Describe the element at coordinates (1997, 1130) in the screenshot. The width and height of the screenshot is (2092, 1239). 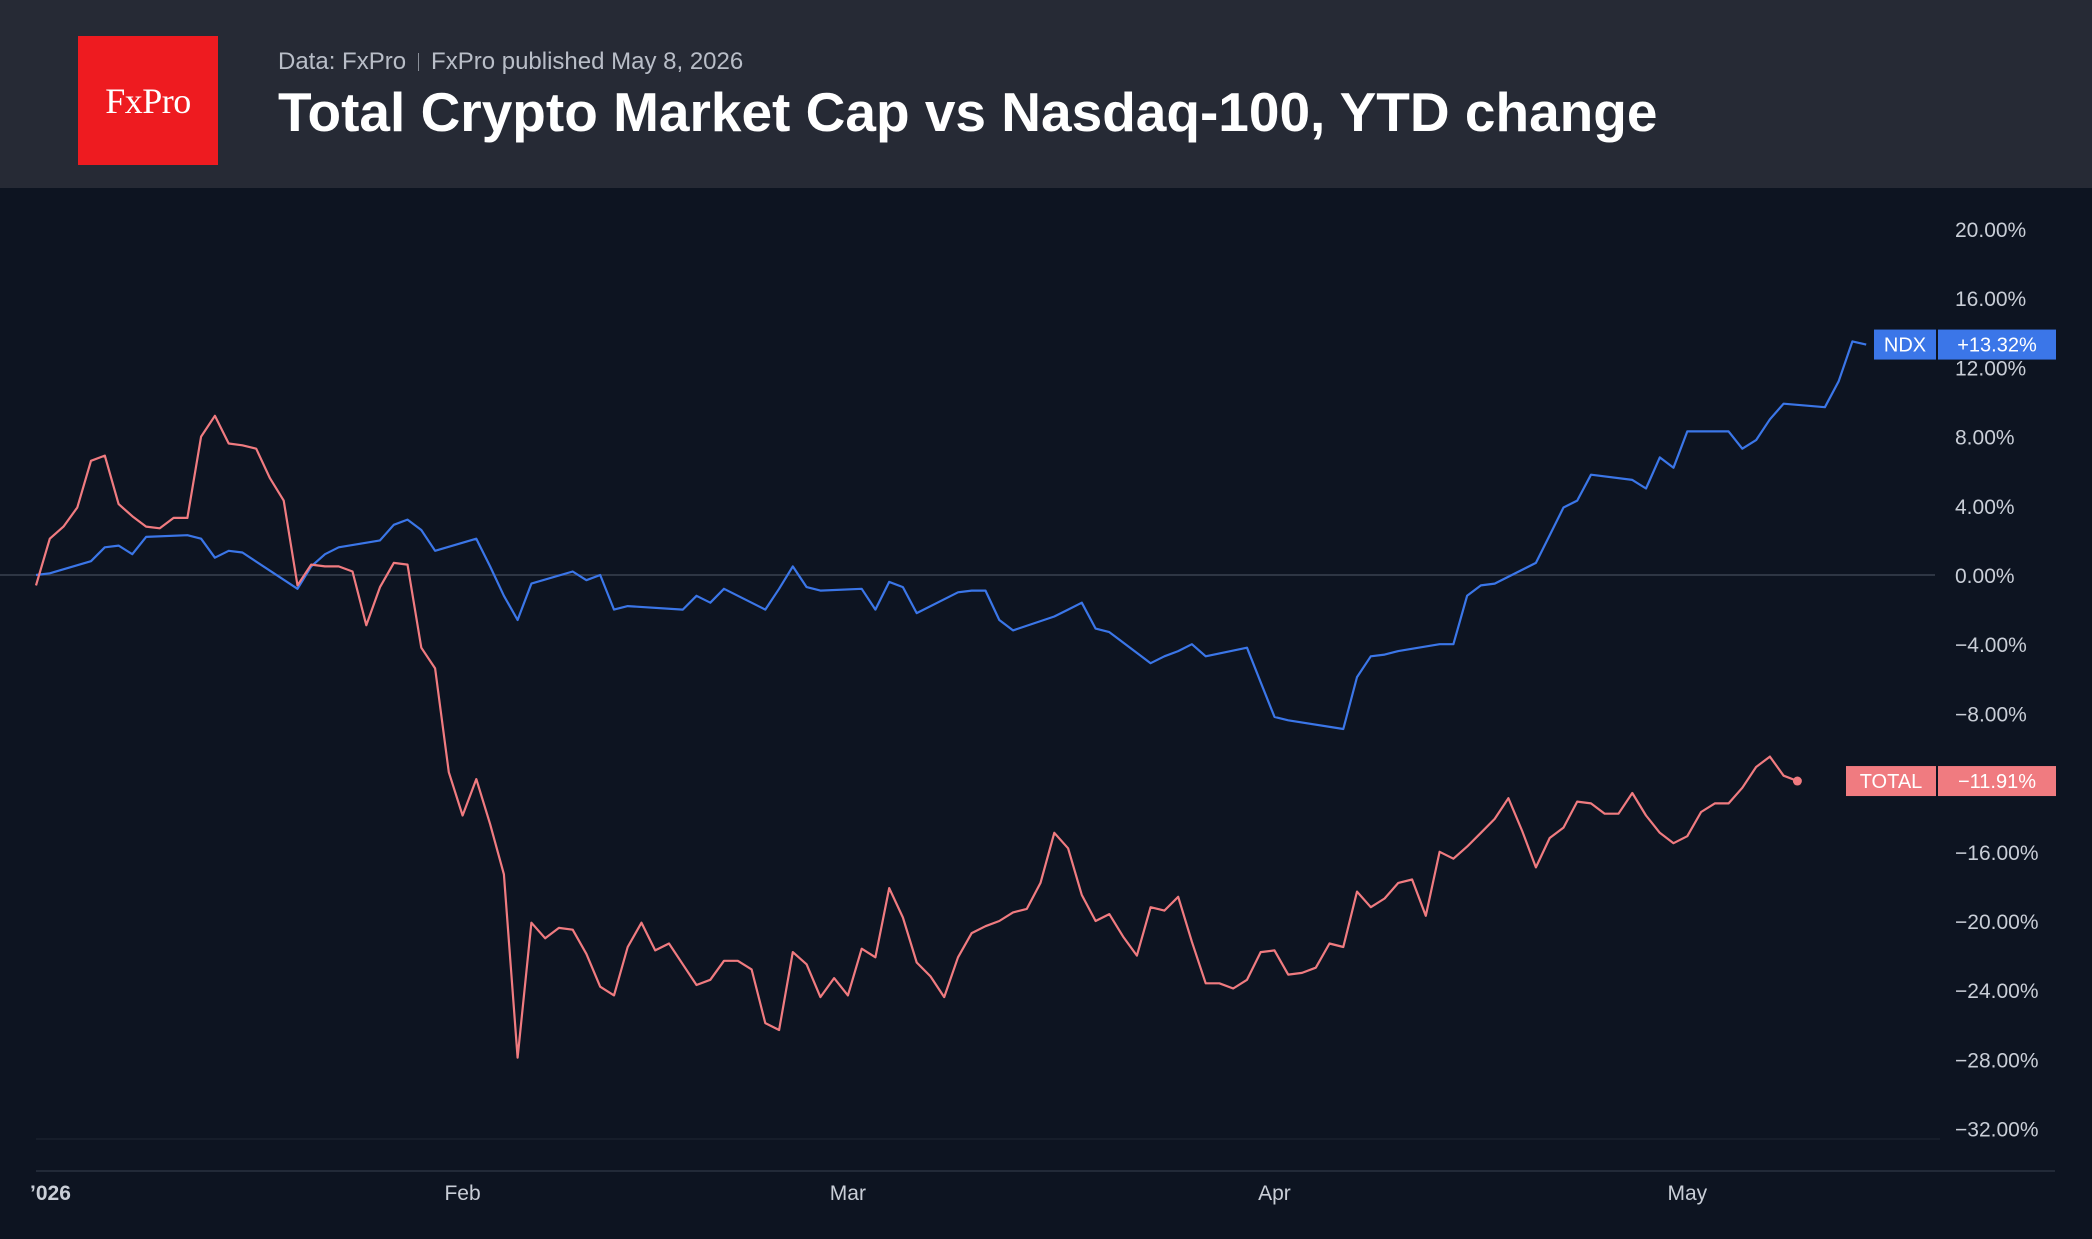
I see `y-tick-label: −32.00%` at that location.